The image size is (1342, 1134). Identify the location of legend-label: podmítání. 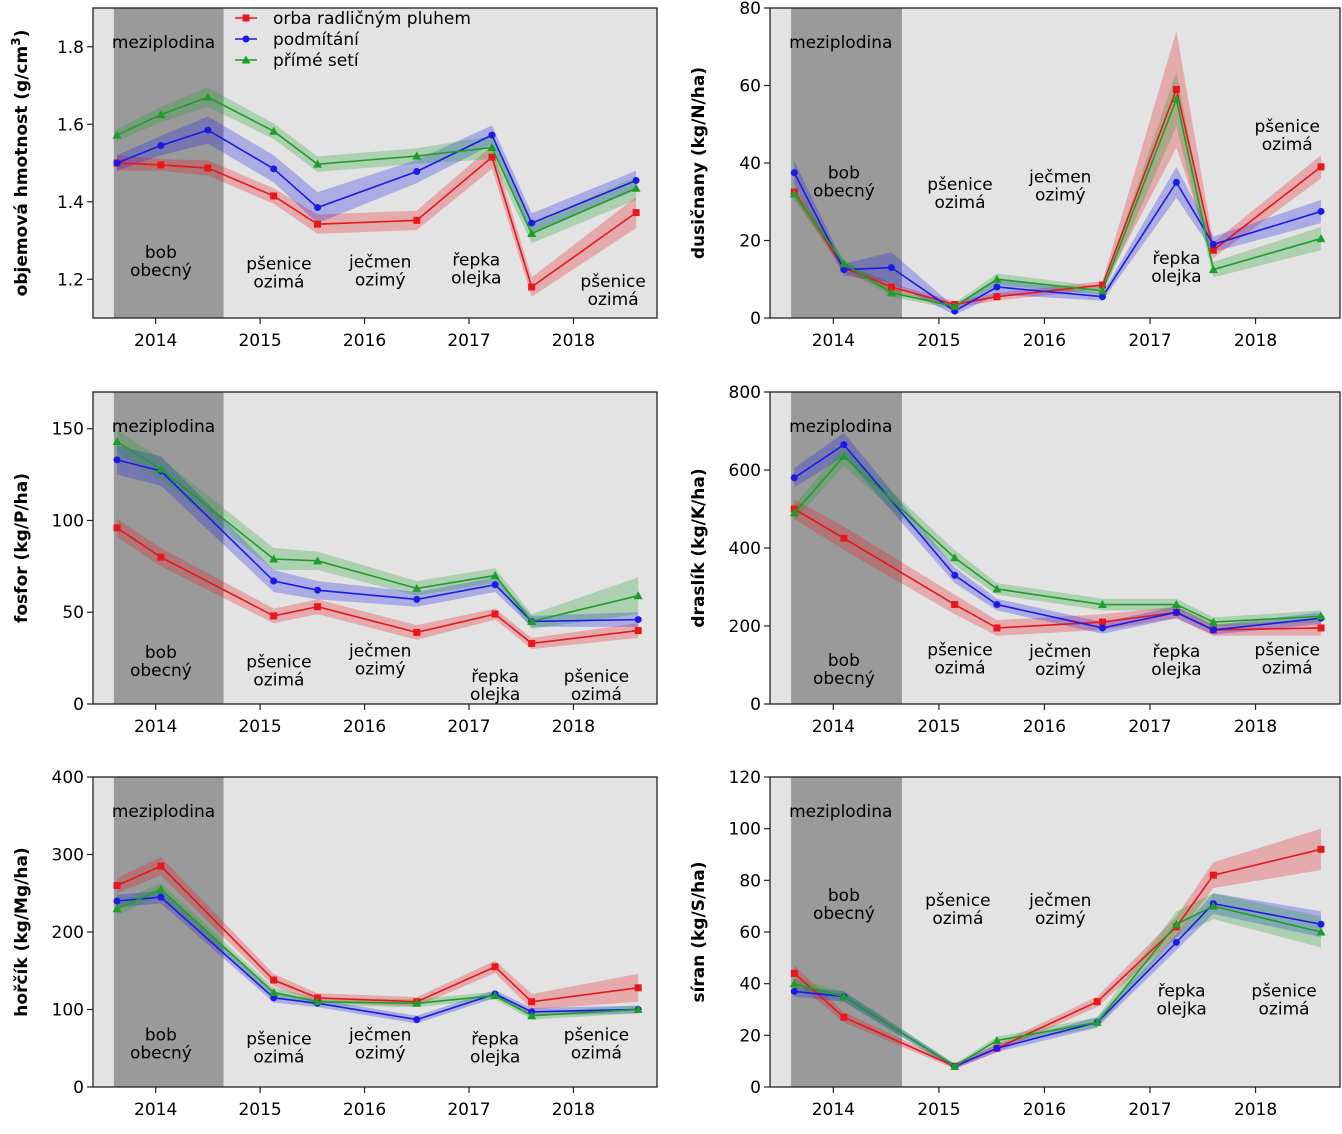
(316, 40).